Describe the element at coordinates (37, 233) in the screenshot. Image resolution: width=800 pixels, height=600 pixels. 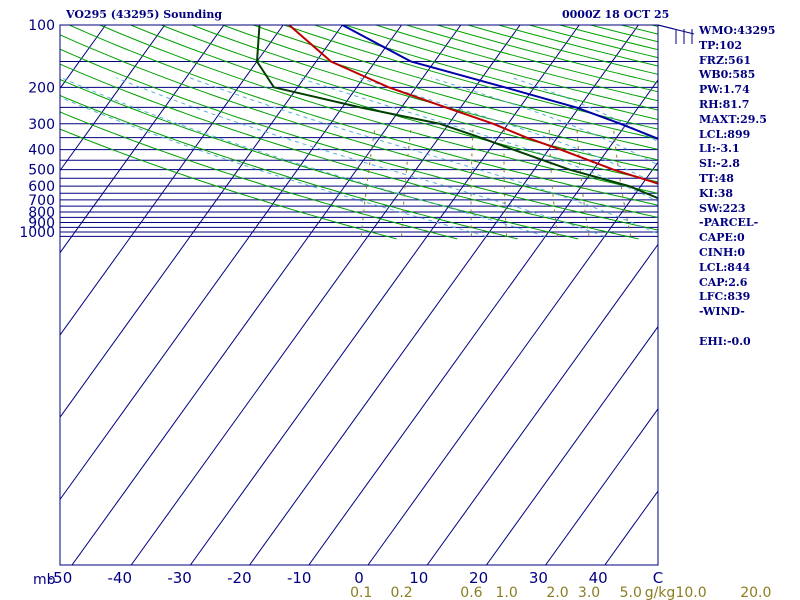
I see `pressure-tick-label: 1000` at that location.